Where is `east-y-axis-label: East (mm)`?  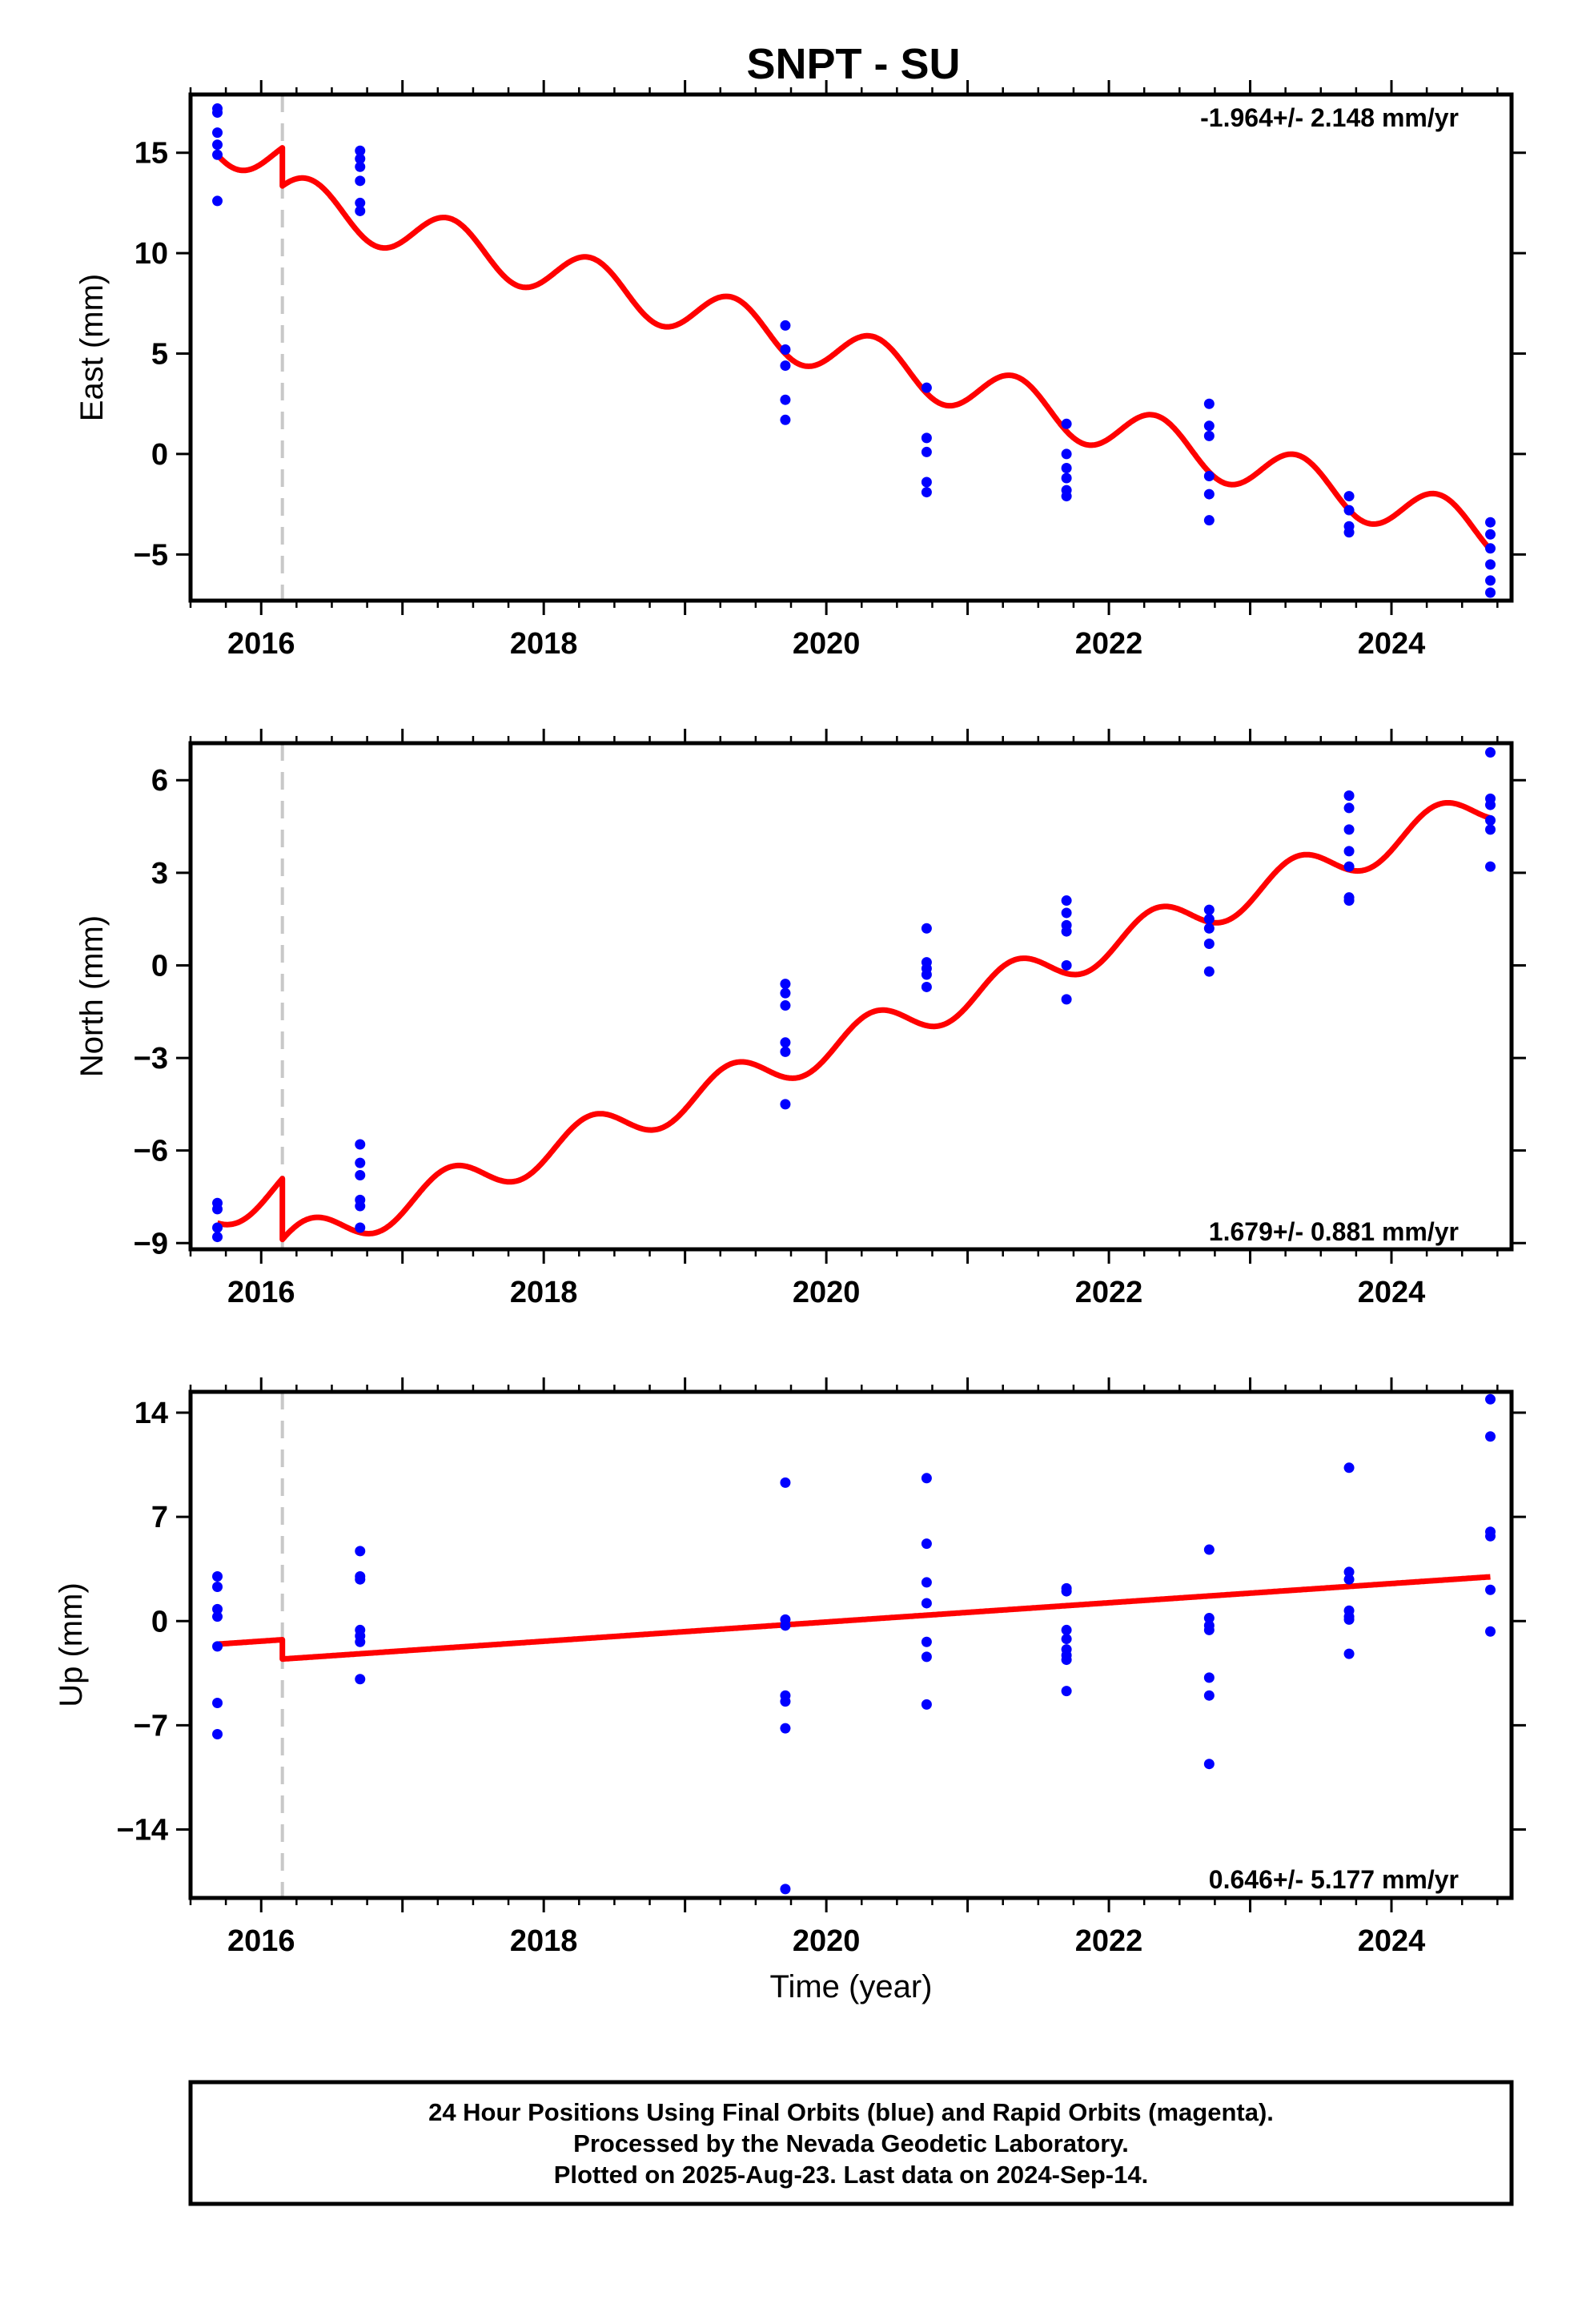
east-y-axis-label: East (mm) is located at coordinates (92, 347).